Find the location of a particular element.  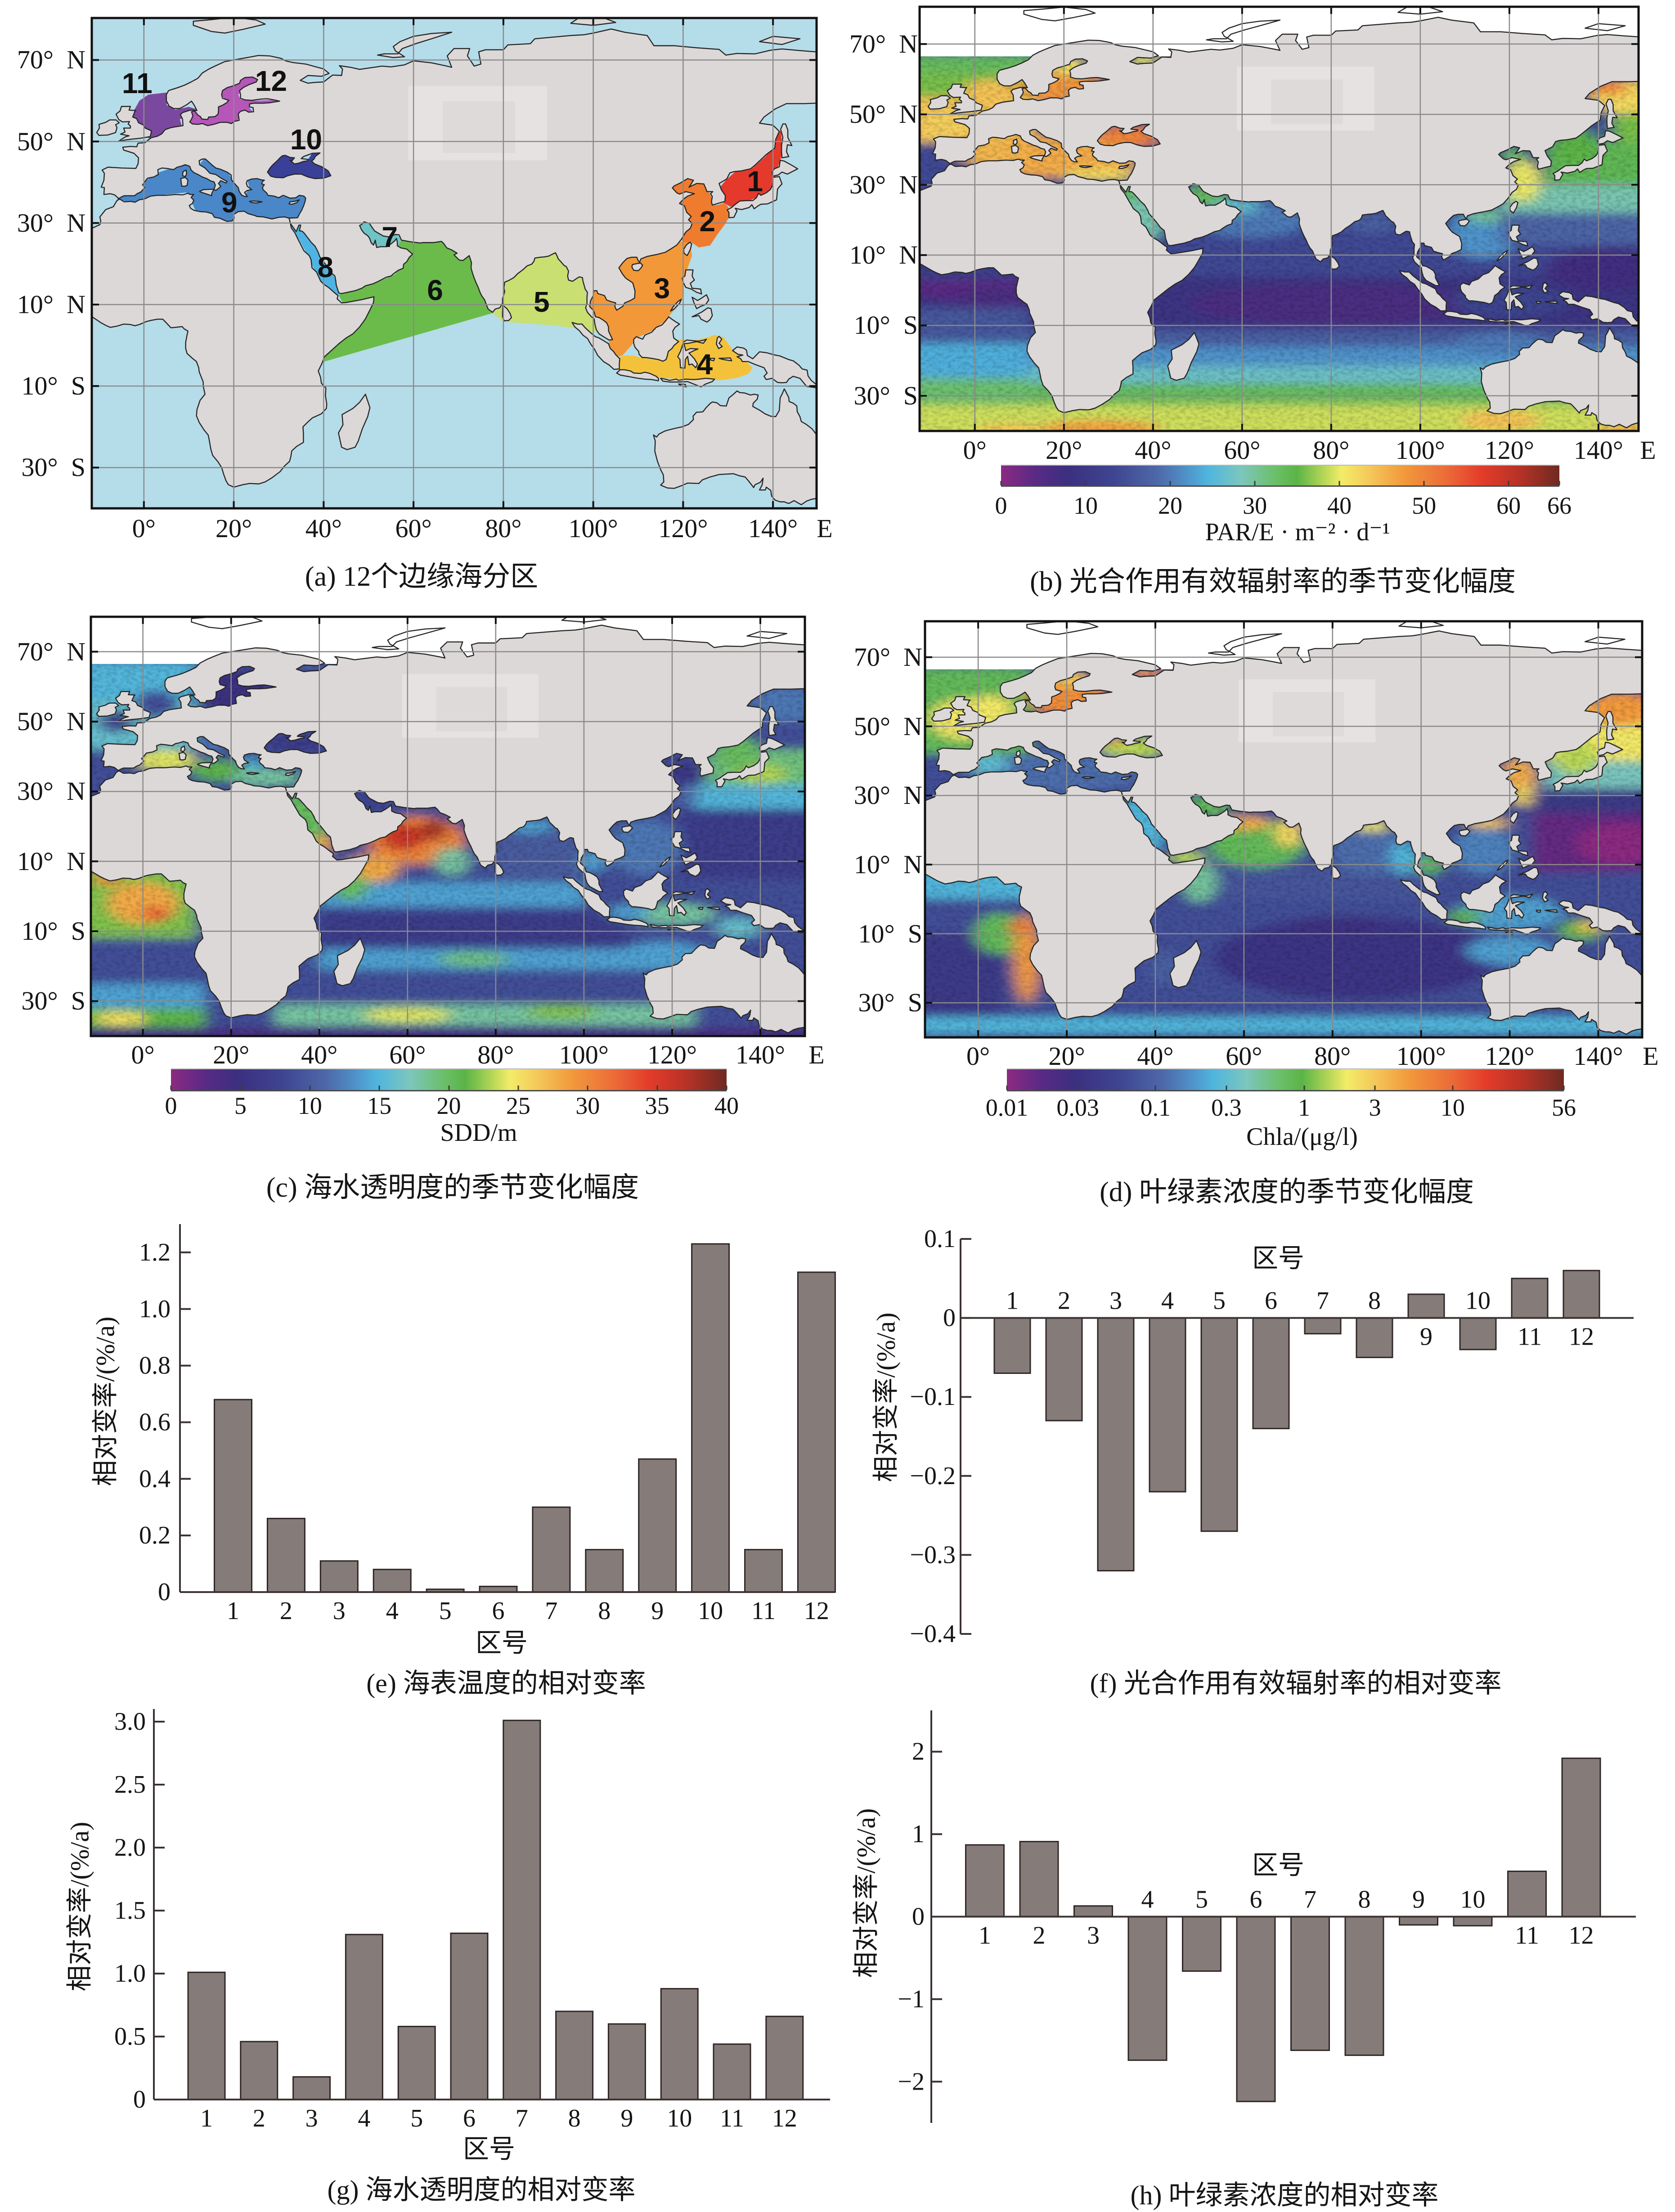

y-tick-label: 2 is located at coordinates (918, 1752).